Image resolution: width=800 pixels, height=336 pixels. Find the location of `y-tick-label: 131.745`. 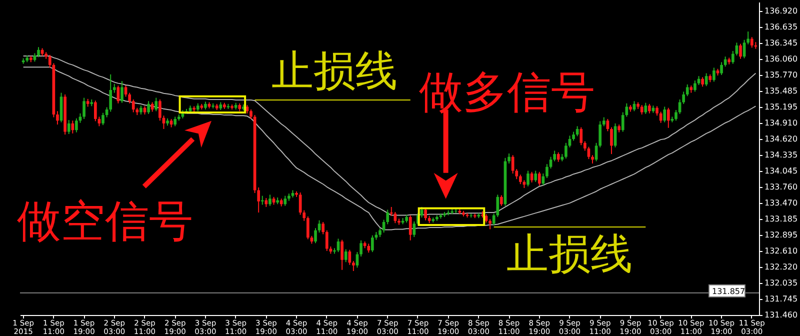

y-tick-label: 131.745 is located at coordinates (781, 299).